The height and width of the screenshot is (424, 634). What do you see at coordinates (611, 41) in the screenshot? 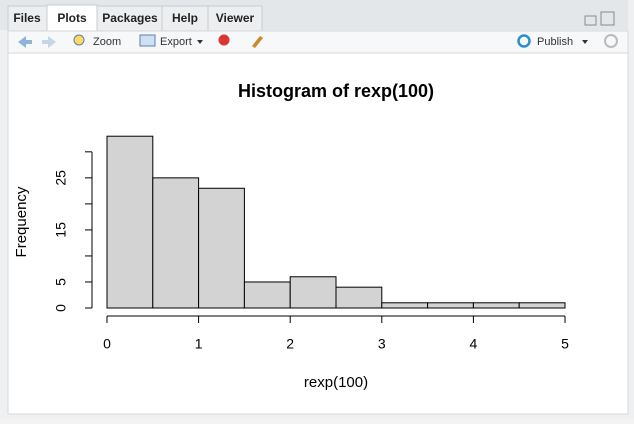
I see `refresh-button` at bounding box center [611, 41].